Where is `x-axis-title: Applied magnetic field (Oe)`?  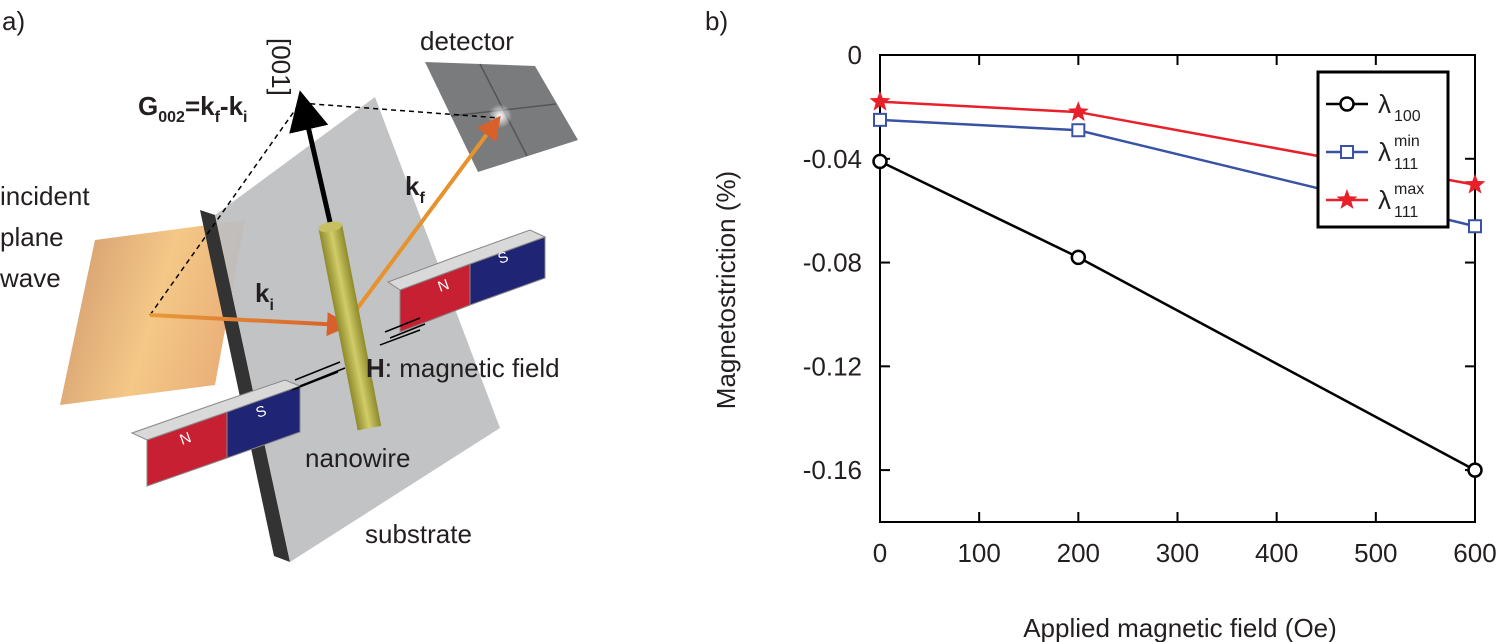
x-axis-title: Applied magnetic field (Oe) is located at coordinates (1180, 627).